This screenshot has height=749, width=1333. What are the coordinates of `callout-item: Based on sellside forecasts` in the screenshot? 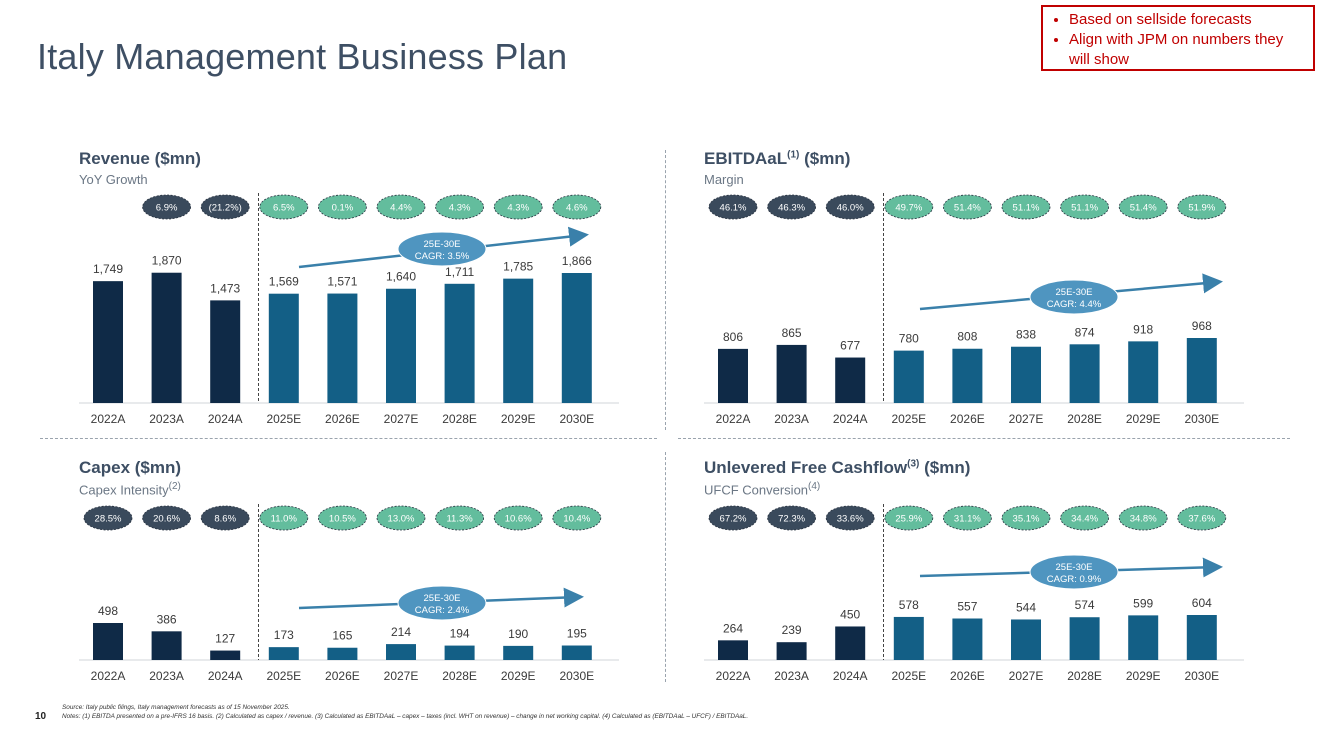 It's located at (1187, 20).